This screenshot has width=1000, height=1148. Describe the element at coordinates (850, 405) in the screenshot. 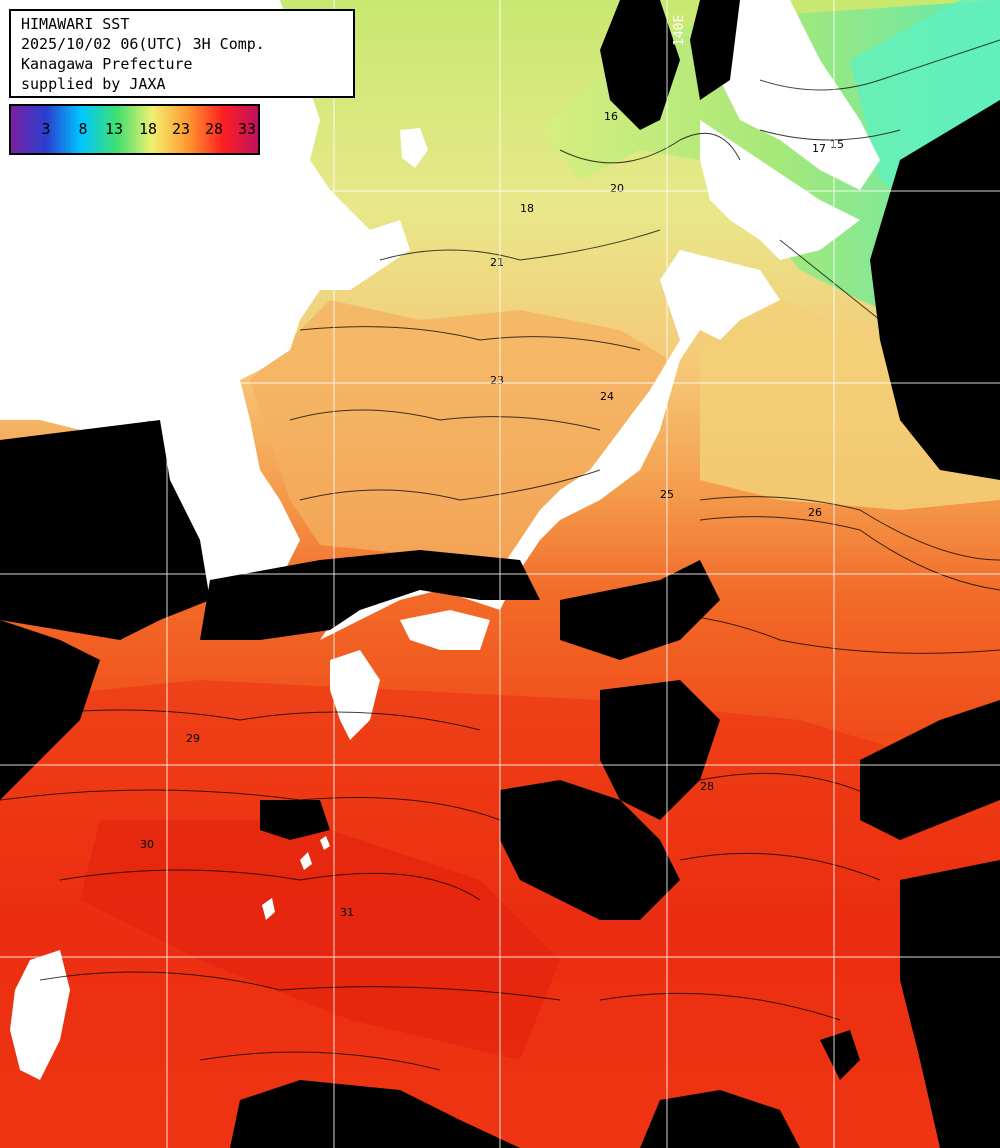

I see `pacific-northeast-warm` at that location.